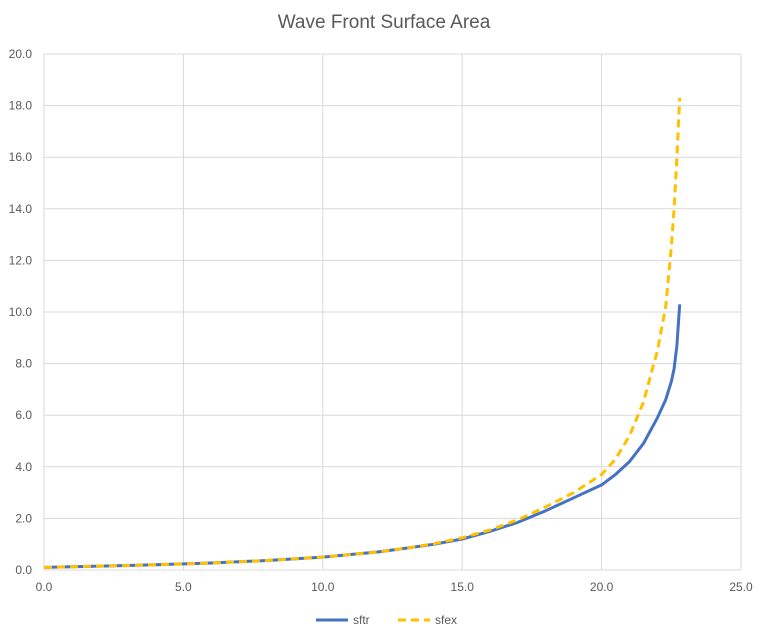 The image size is (768, 639). I want to click on y-tick-label: 12.0, so click(21, 260).